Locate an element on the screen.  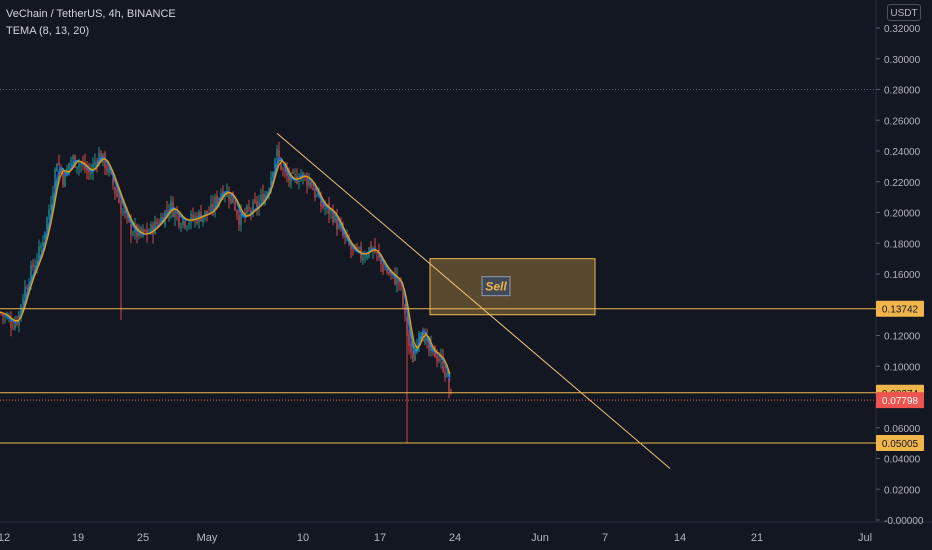
y-tick-label: 0.26000 is located at coordinates (902, 121).